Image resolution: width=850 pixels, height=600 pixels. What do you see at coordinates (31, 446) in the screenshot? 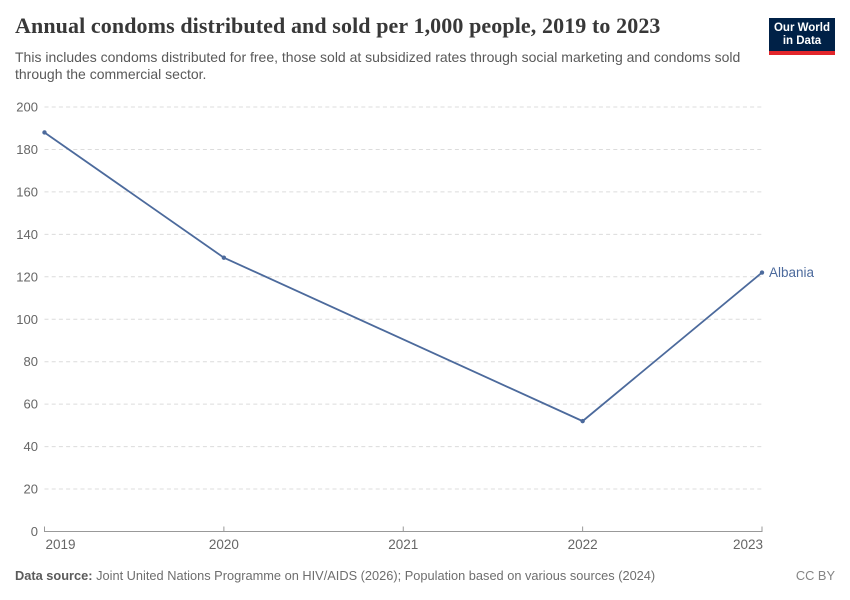
I see `y-tick-label: 40` at bounding box center [31, 446].